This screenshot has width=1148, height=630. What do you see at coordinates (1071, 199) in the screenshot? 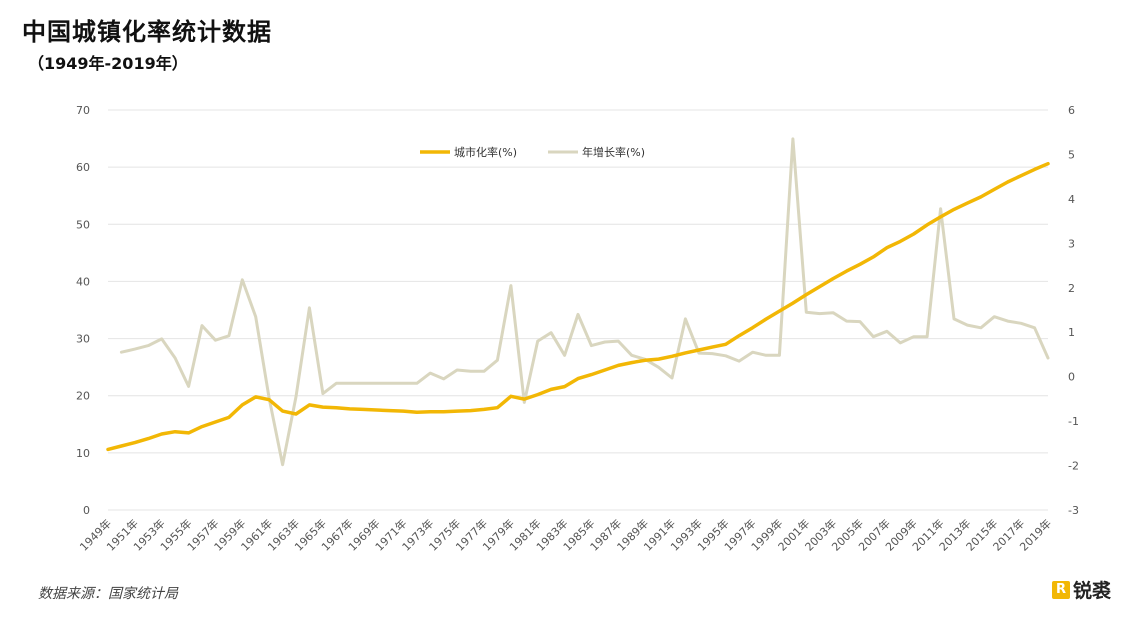
I see `y-right-tick-label: 4` at bounding box center [1071, 199].